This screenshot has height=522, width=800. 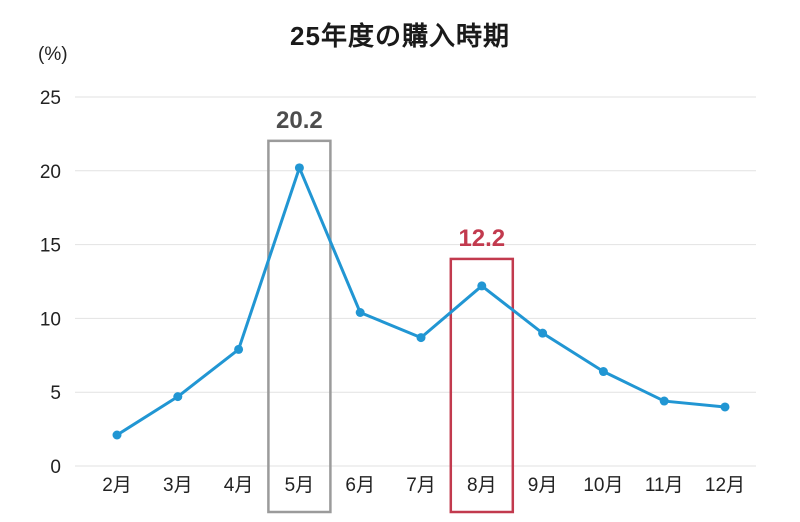 I want to click on x-tick-label: 7月, so click(x=421, y=485).